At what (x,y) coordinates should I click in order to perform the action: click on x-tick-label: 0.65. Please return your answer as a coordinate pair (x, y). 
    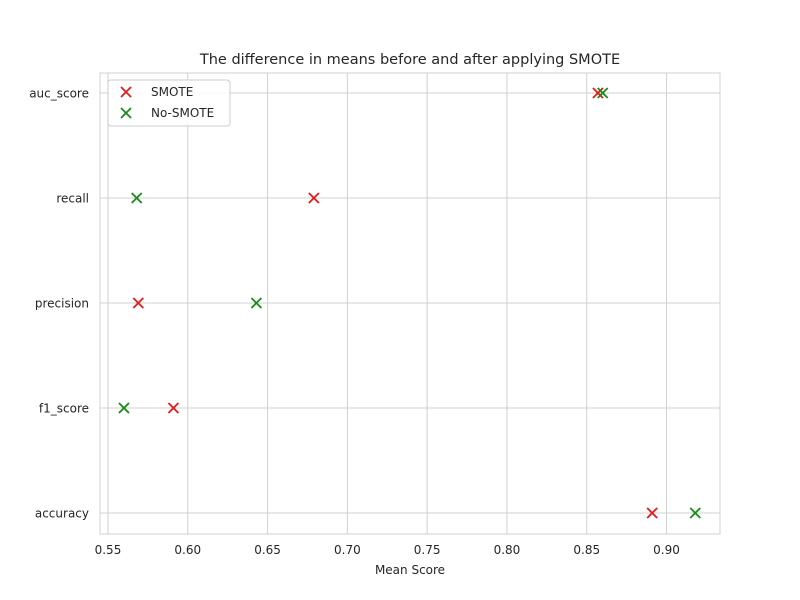
    Looking at the image, I should click on (267, 550).